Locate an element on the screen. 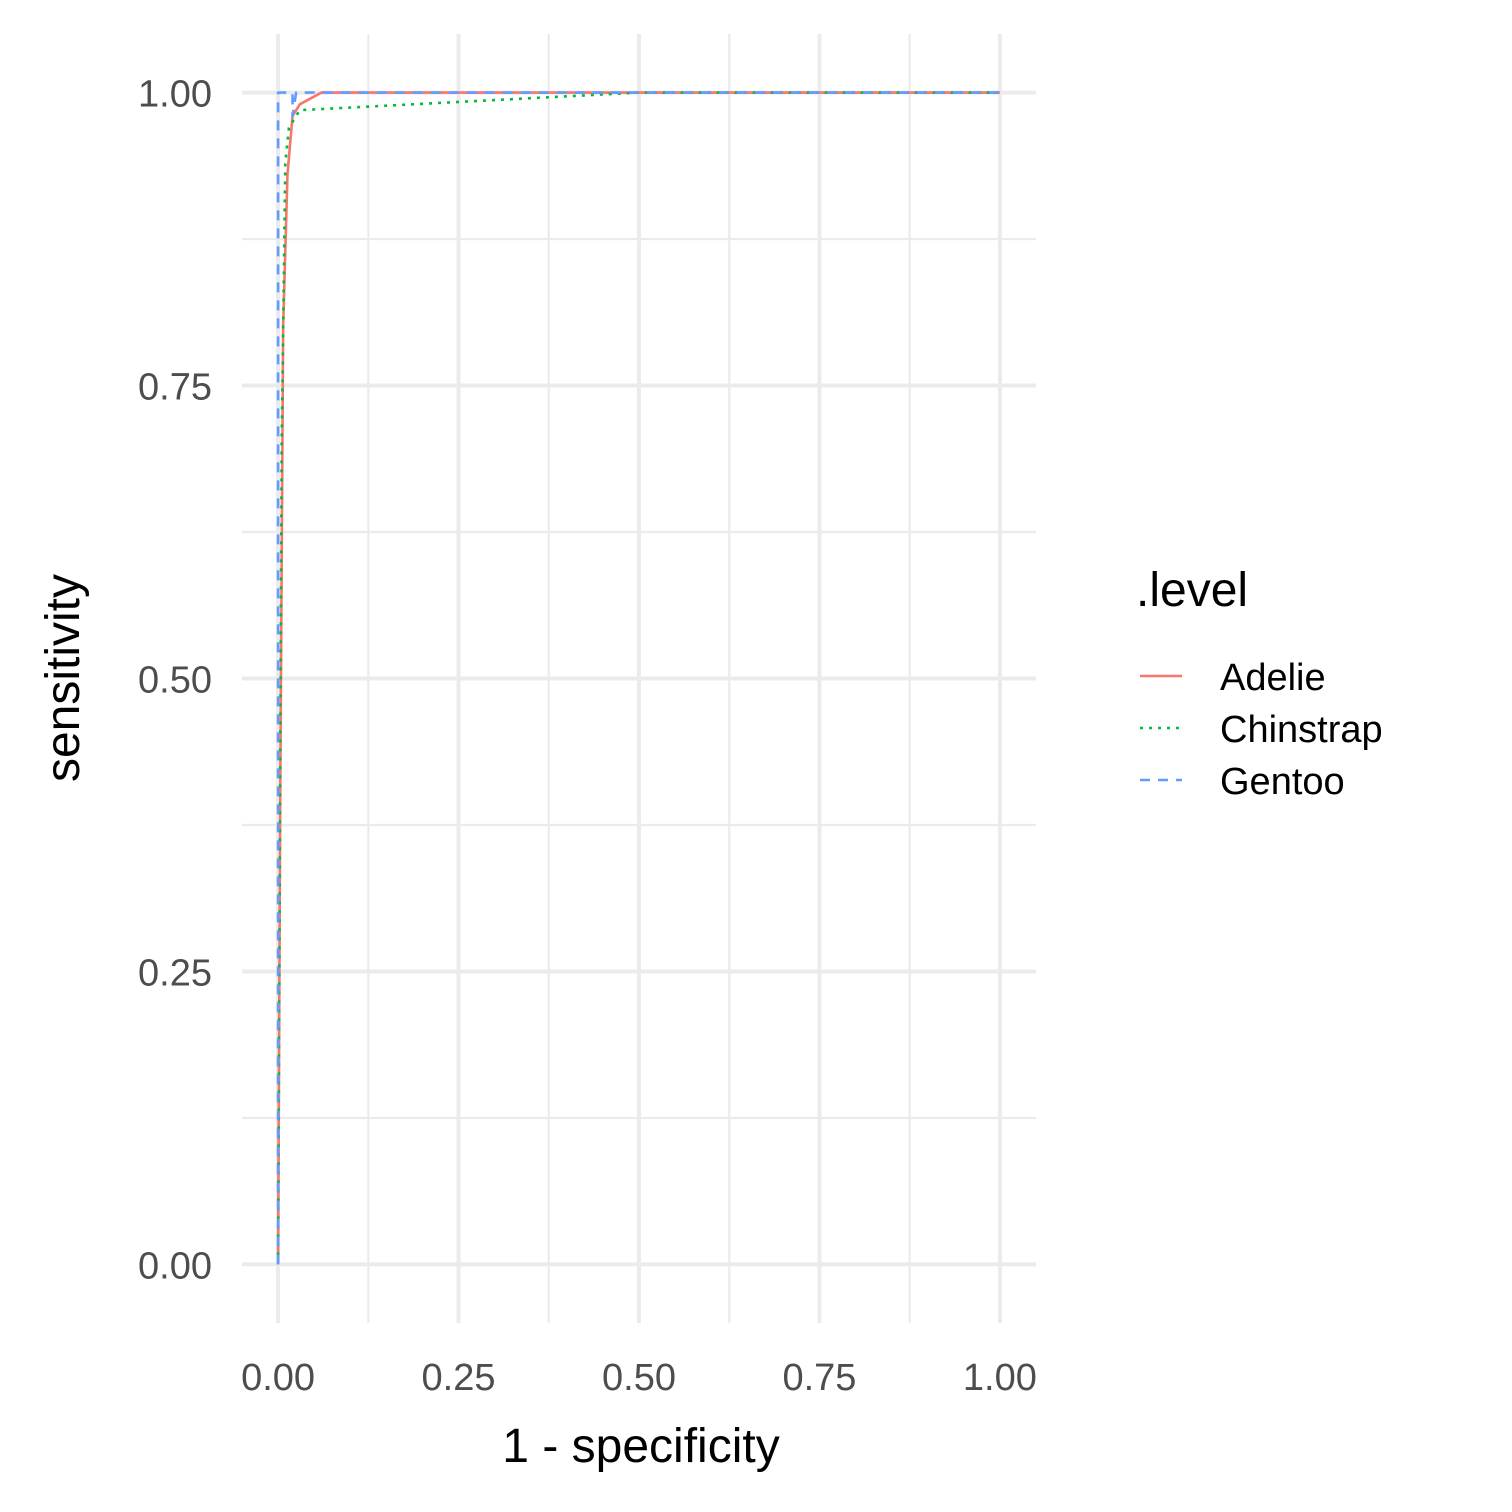 The height and width of the screenshot is (1512, 1512). y-tick-label: 0.75 is located at coordinates (175, 388).